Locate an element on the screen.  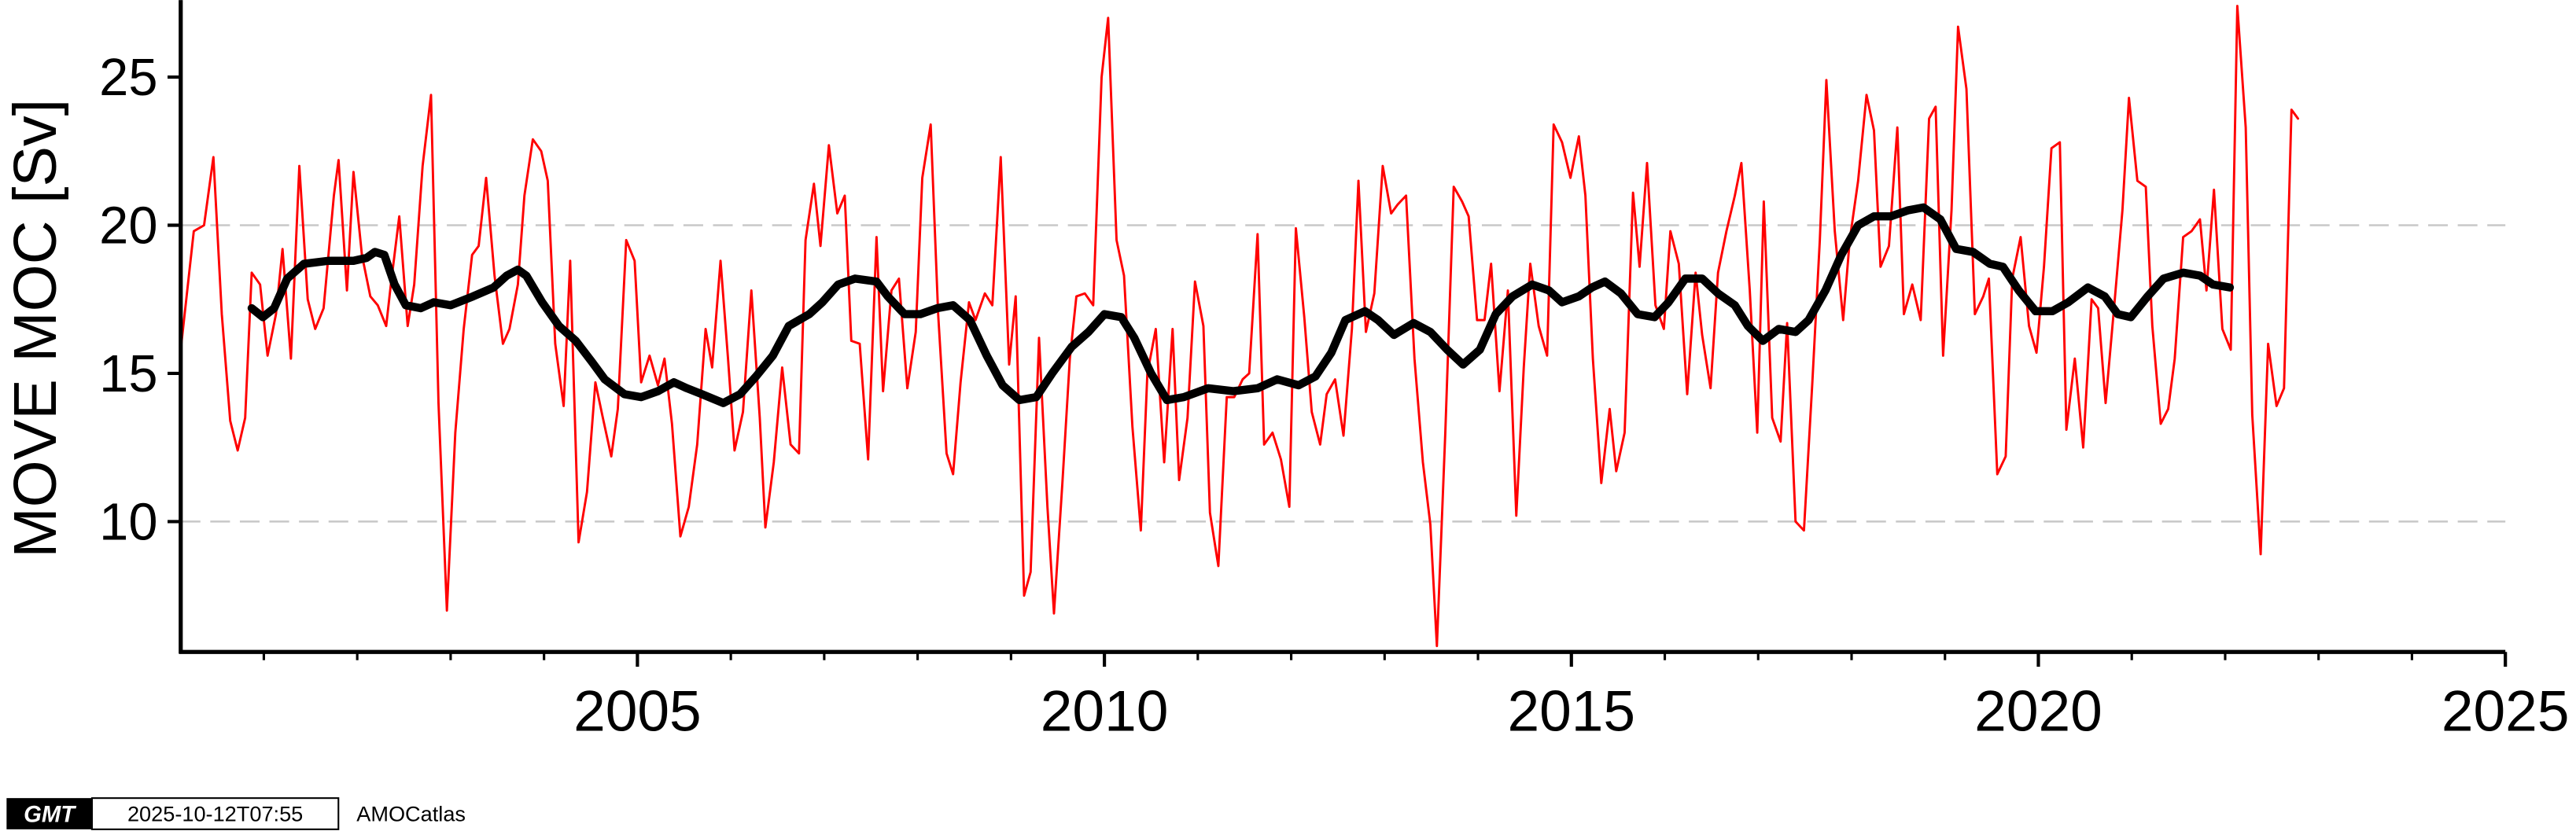
timestamp: 2025-10-12T07:55 is located at coordinates (215, 813).